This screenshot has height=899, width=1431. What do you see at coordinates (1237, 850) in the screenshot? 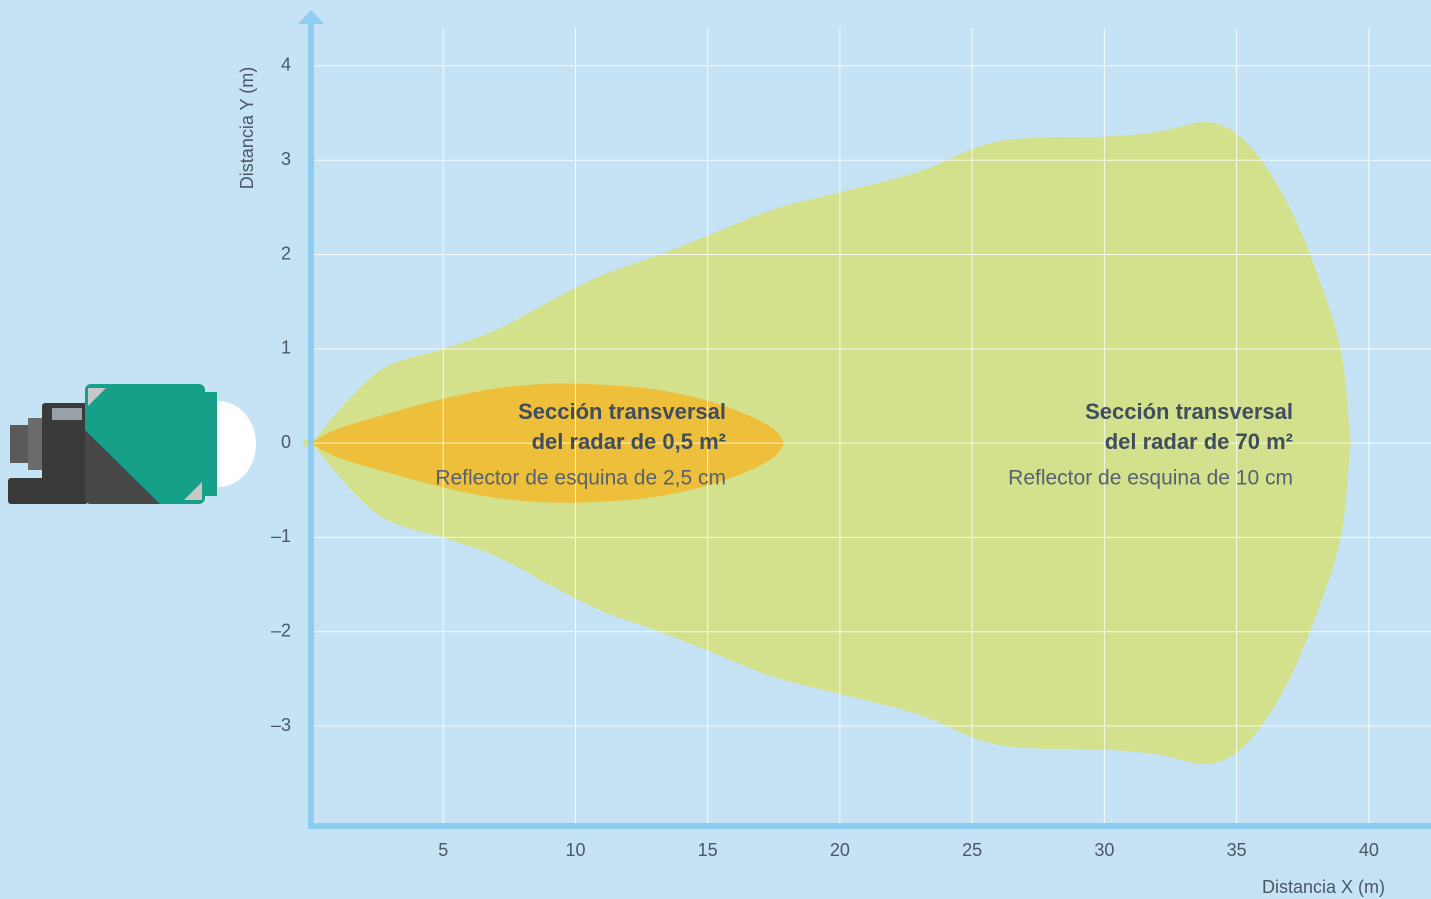
I see `x-tick-label: 35` at bounding box center [1237, 850].